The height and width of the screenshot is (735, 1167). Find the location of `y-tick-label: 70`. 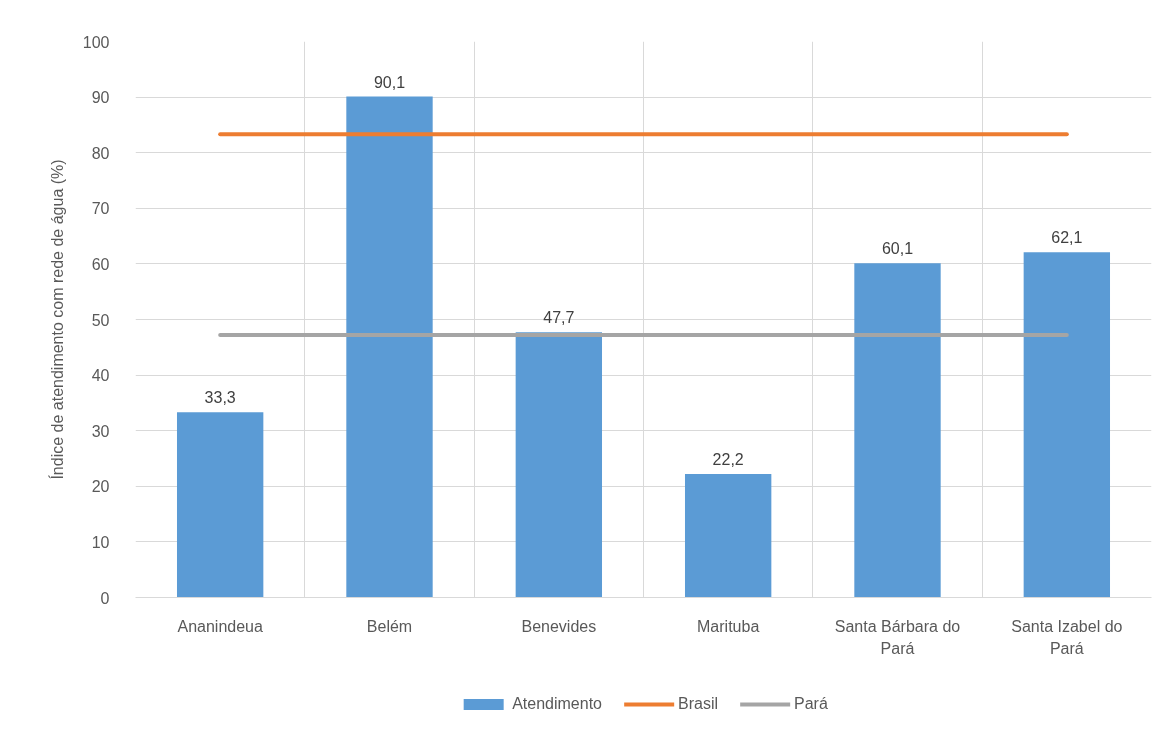

y-tick-label: 70 is located at coordinates (100, 209).